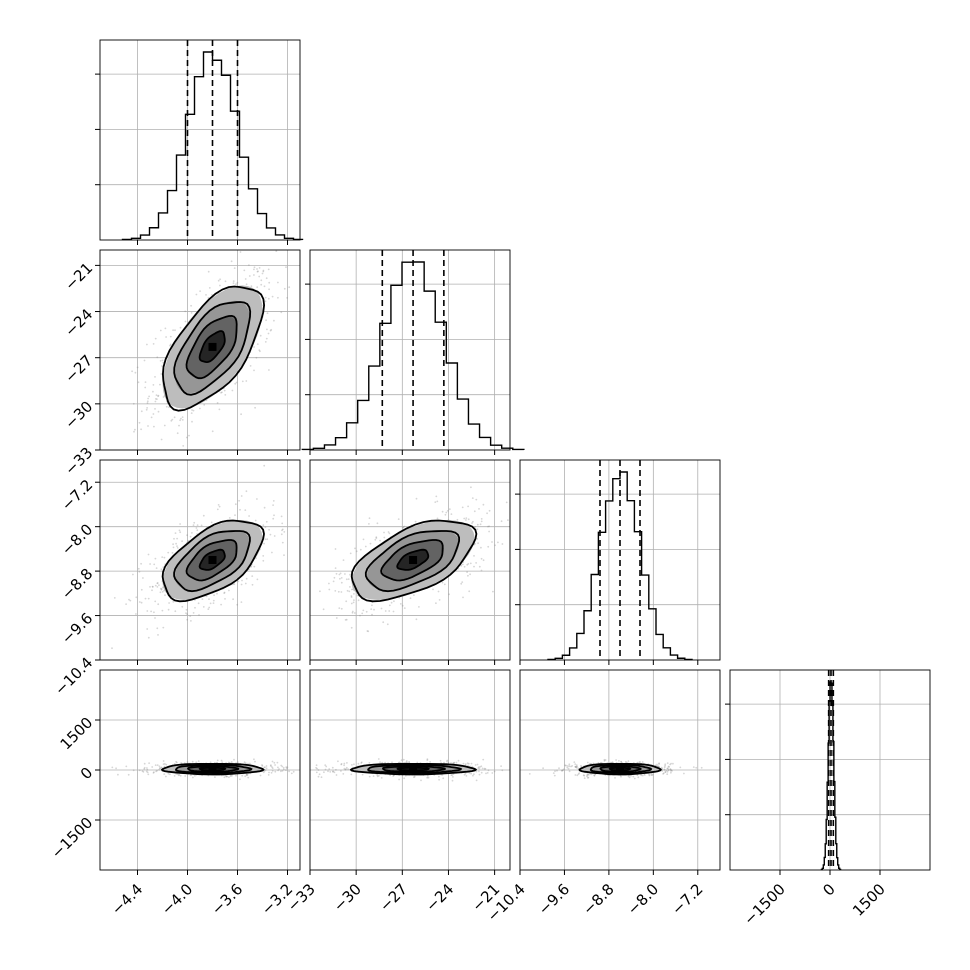  What do you see at coordinates (439, 897) in the screenshot?
I see `x-tick-label: −24` at bounding box center [439, 897].